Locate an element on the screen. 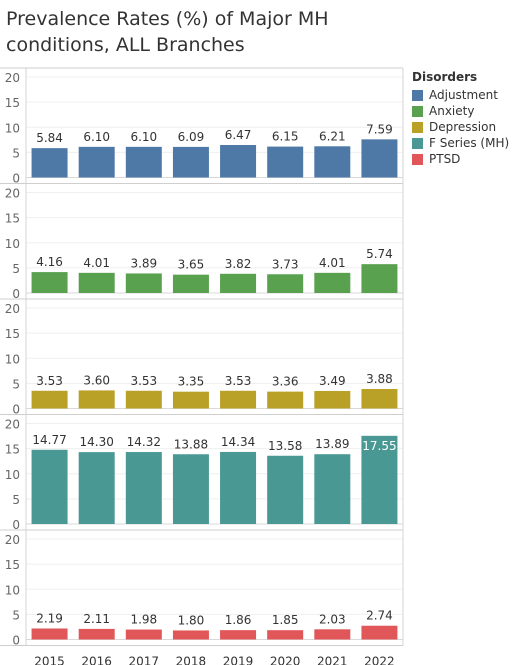  legend-item: Adjustment is located at coordinates (460, 95).